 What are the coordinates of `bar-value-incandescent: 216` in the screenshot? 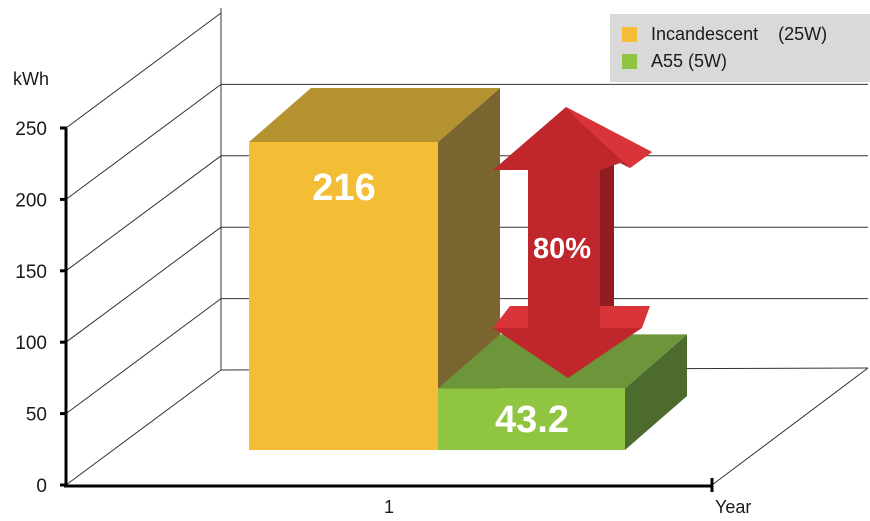 It's located at (343, 188).